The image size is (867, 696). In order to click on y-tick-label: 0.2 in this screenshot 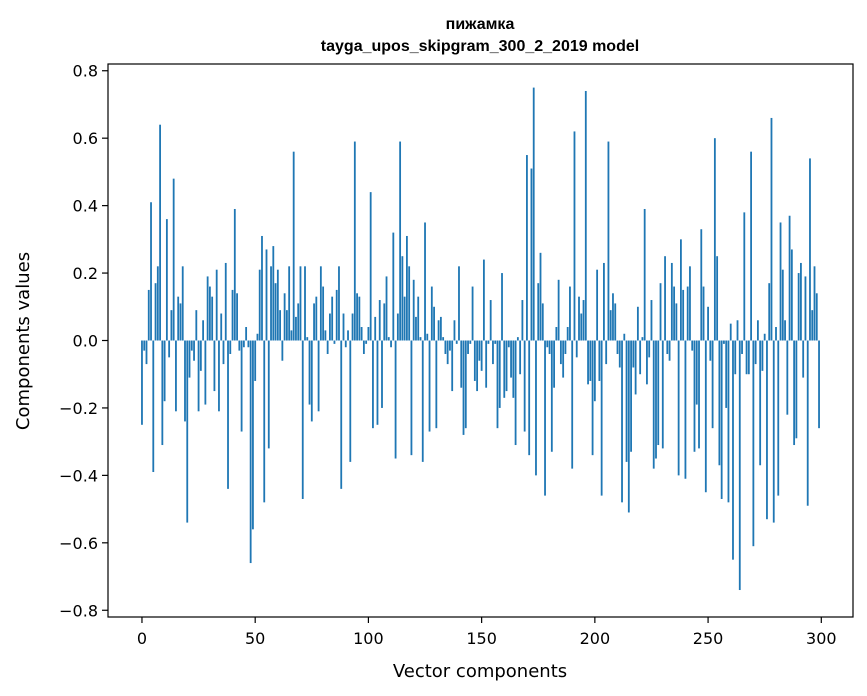, I will do `click(85, 273)`.